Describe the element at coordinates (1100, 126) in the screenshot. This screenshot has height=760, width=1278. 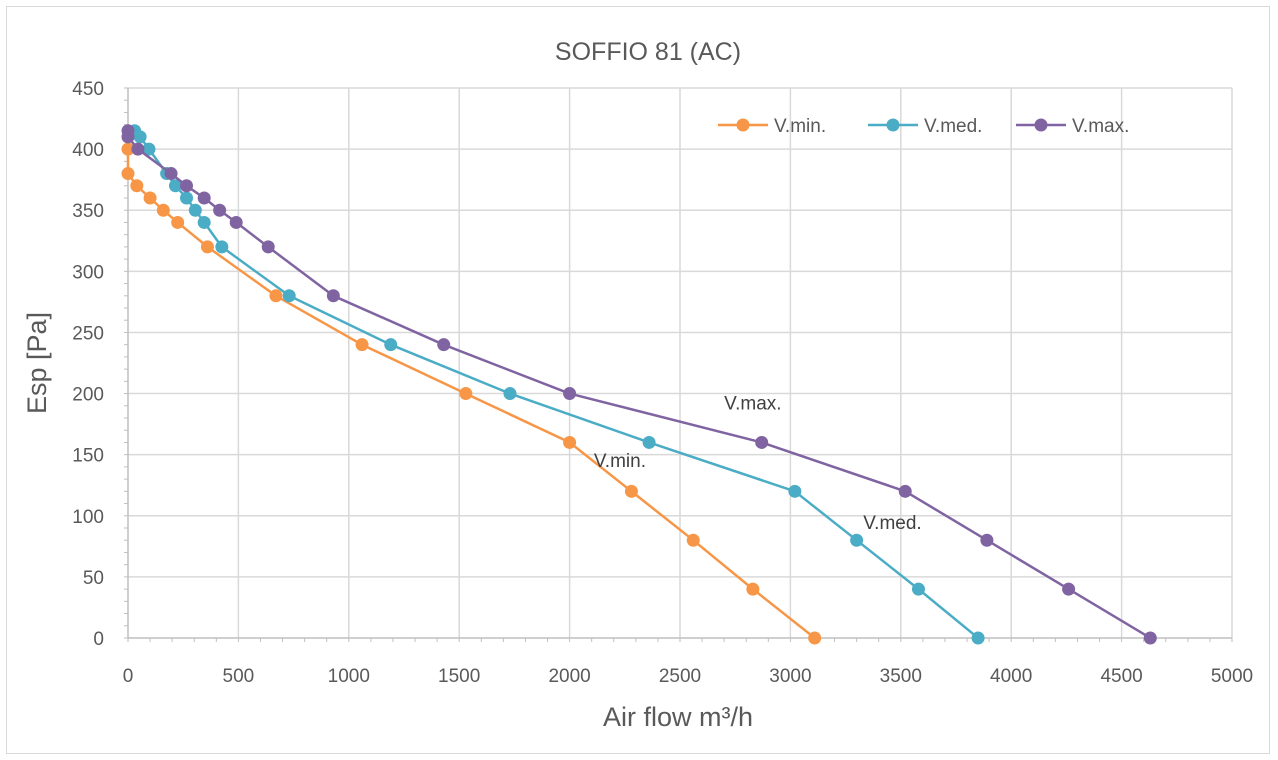
I see `legend-label: V.max.` at that location.